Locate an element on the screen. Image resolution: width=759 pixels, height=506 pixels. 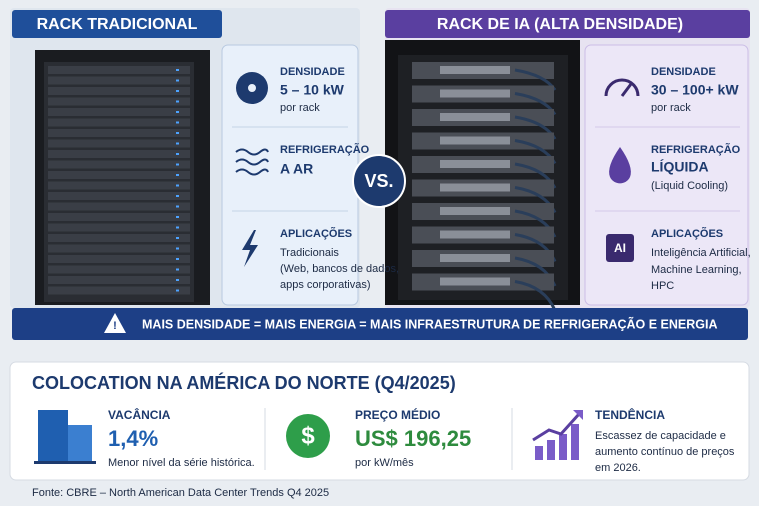
warning-mark: ! is located at coordinates (115, 326).